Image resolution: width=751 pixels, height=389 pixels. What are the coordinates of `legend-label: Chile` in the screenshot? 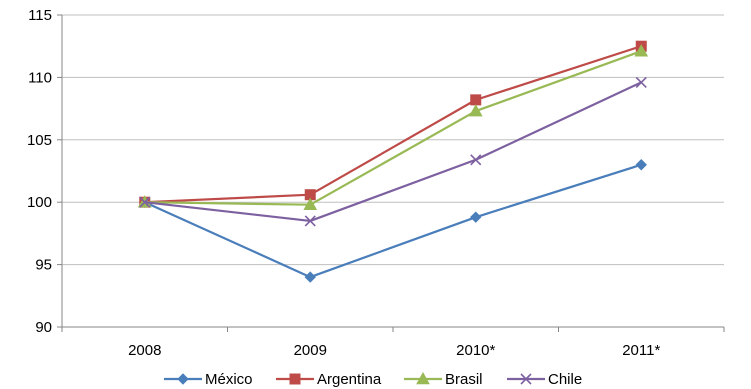 It's located at (565, 379).